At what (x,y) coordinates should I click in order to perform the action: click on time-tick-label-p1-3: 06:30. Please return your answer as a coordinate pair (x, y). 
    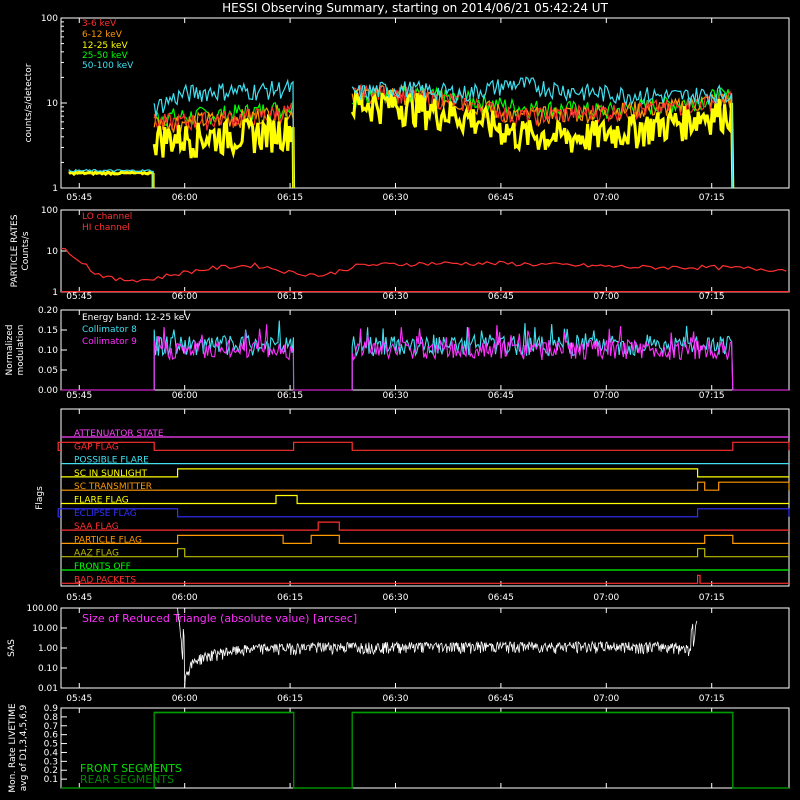
    Looking at the image, I should click on (396, 297).